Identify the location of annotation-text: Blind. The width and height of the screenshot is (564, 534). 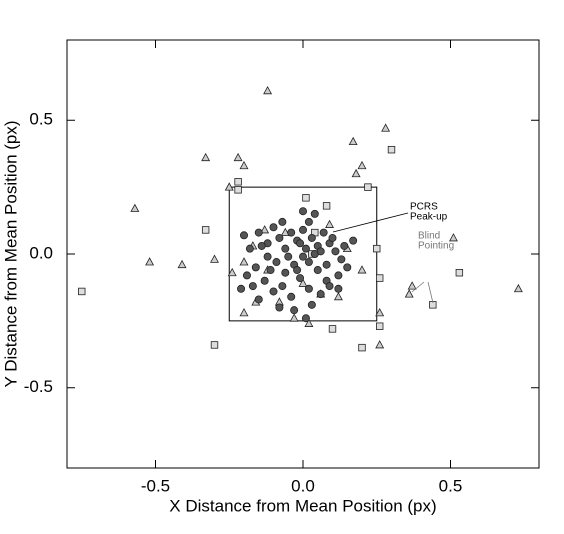
(429, 236).